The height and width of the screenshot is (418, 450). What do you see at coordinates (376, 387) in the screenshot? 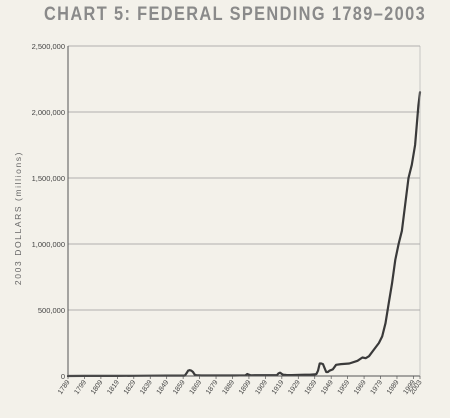
I see `x-tick-label: 1979` at bounding box center [376, 387].